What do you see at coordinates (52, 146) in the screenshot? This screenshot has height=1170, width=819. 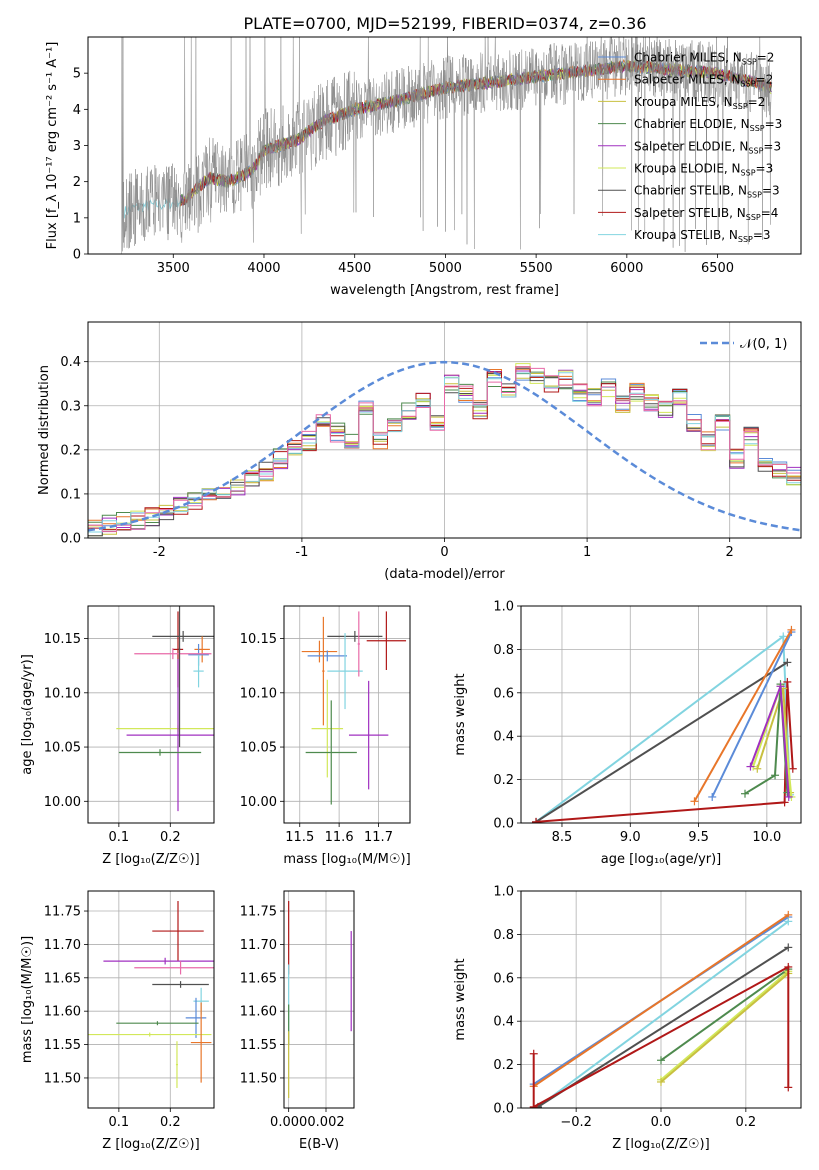 I see `y-axis-label: Flux [f_λ 10⁻¹⁷ erg cm⁻² s⁻¹ A⁻¹]` at bounding box center [52, 146].